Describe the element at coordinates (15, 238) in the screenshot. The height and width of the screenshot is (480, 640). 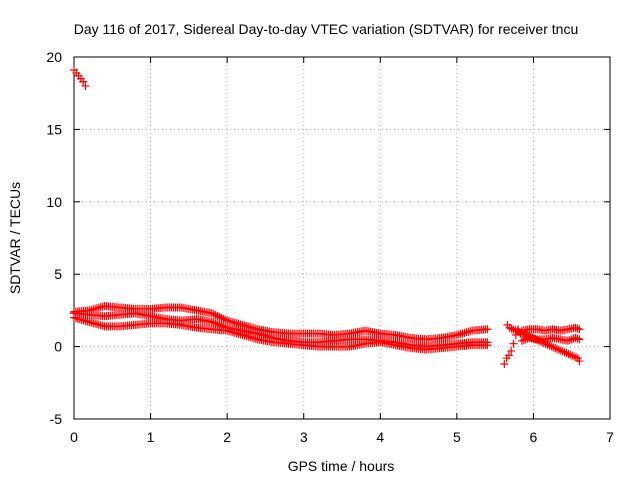
I see `y-axis-label: SDTVAR / TECUs` at that location.